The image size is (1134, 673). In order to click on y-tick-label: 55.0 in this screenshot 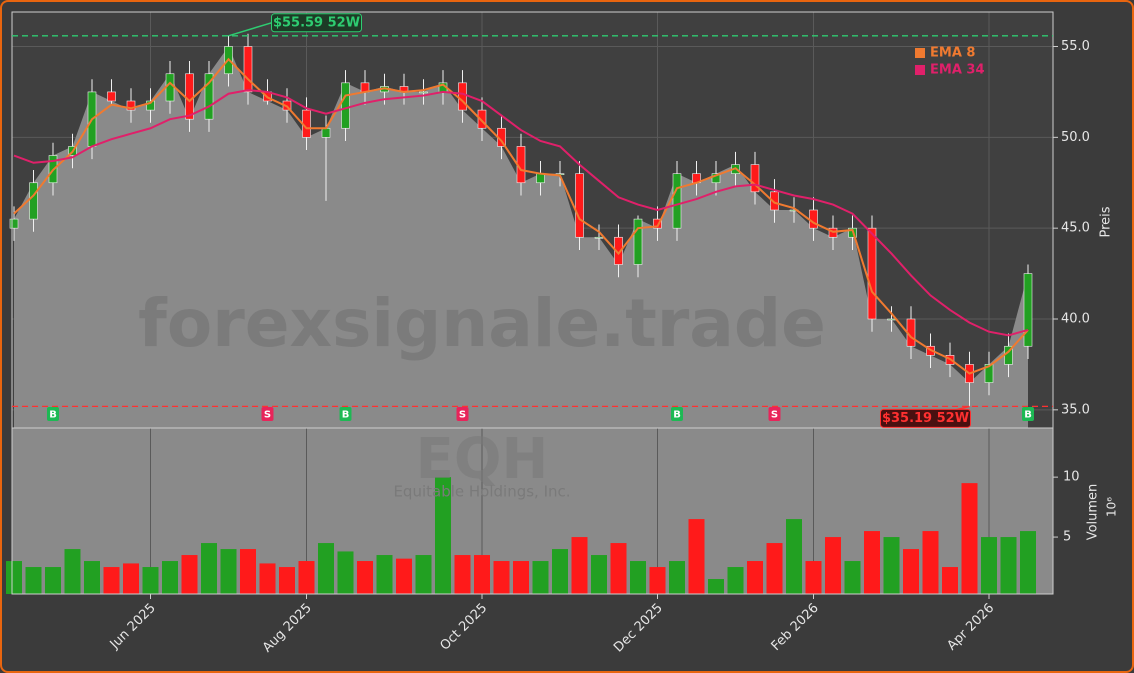, I will do `click(1075, 46)`.